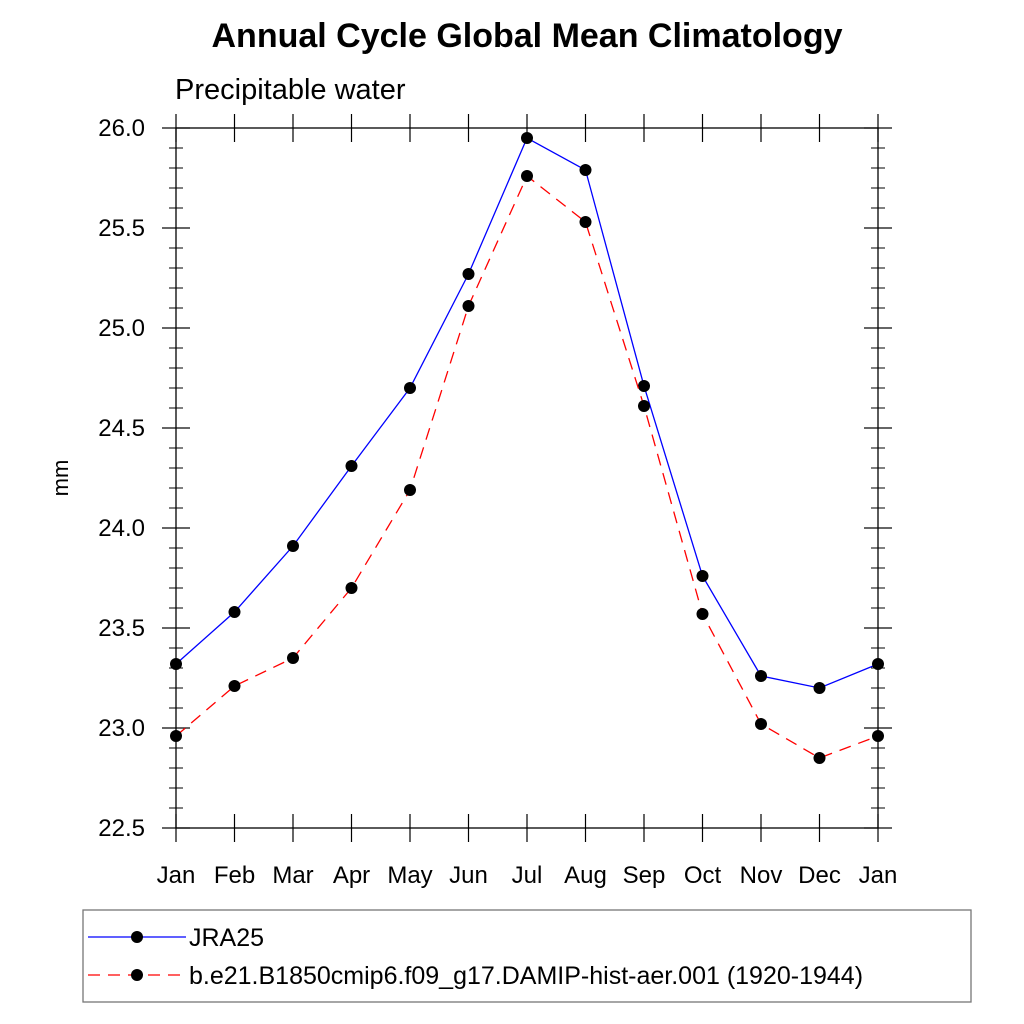 This screenshot has height=1024, width=1024. Describe the element at coordinates (409, 875) in the screenshot. I see `x-tick-label: May` at that location.